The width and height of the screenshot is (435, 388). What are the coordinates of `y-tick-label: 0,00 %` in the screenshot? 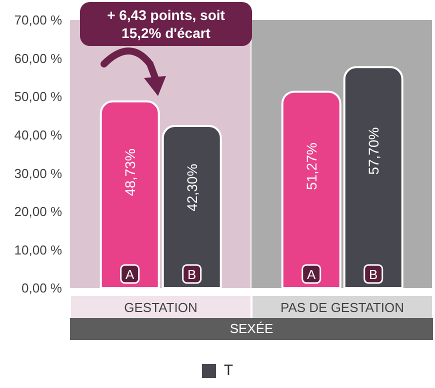 It's located at (42, 288).